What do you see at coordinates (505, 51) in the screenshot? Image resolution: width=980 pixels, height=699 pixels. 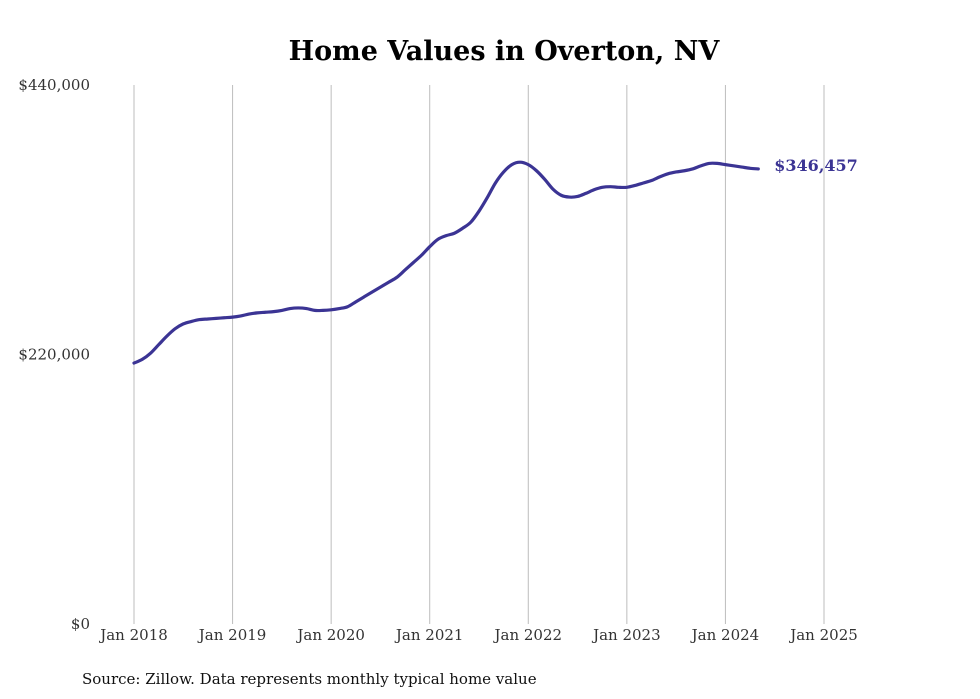 I see `chart-title: Home Values in Overton, NV` at bounding box center [505, 51].